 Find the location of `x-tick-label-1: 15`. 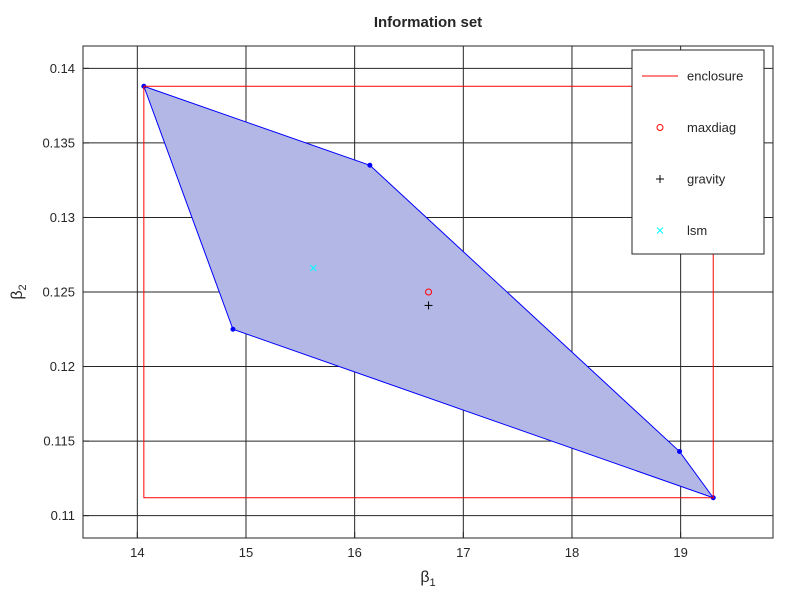

x-tick-label-1: 15 is located at coordinates (246, 552).